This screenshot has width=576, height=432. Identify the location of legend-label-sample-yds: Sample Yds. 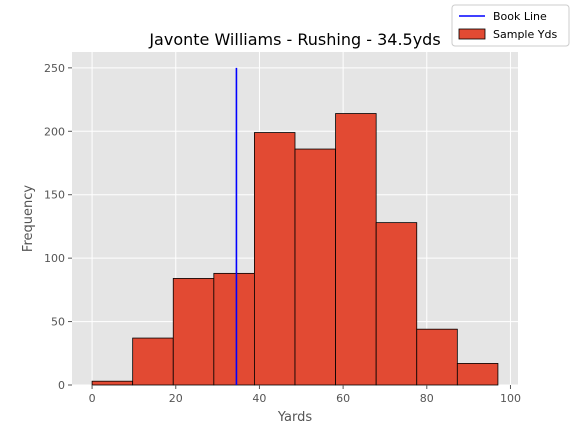
(525, 34).